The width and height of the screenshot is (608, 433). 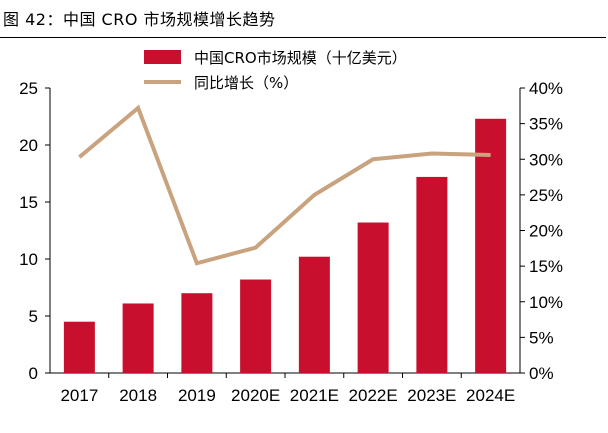 What do you see at coordinates (431, 395) in the screenshot?
I see `x-tick-label: 2023E` at bounding box center [431, 395].